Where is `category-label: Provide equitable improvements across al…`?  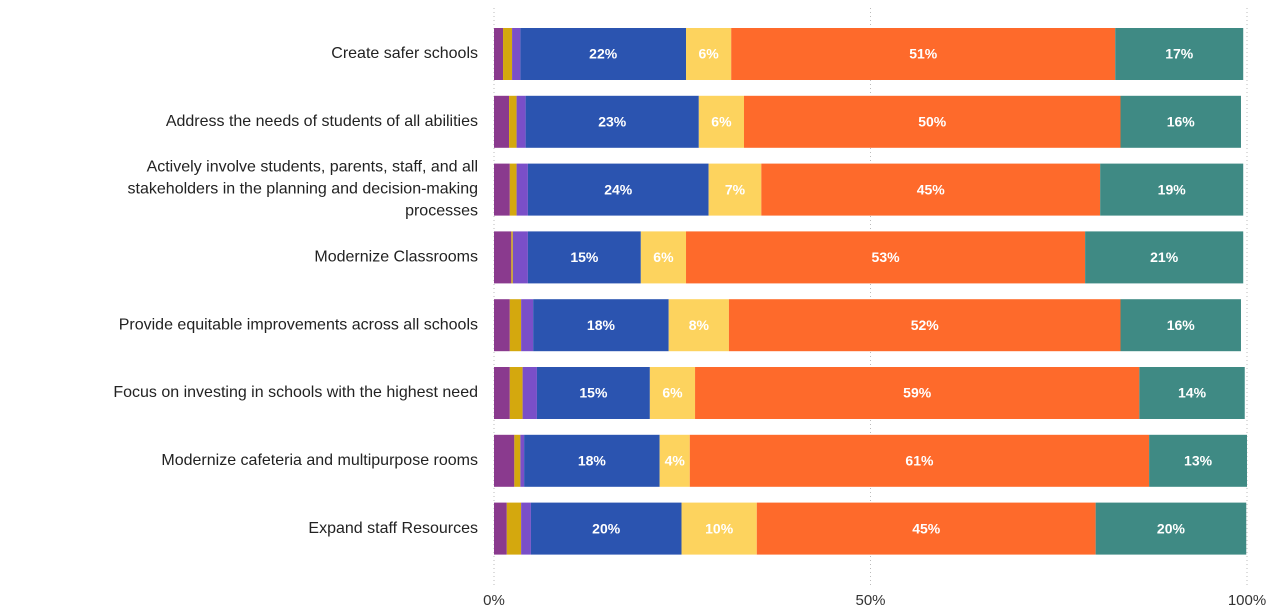
category-label: Provide equitable improvements across al… is located at coordinates (298, 324).